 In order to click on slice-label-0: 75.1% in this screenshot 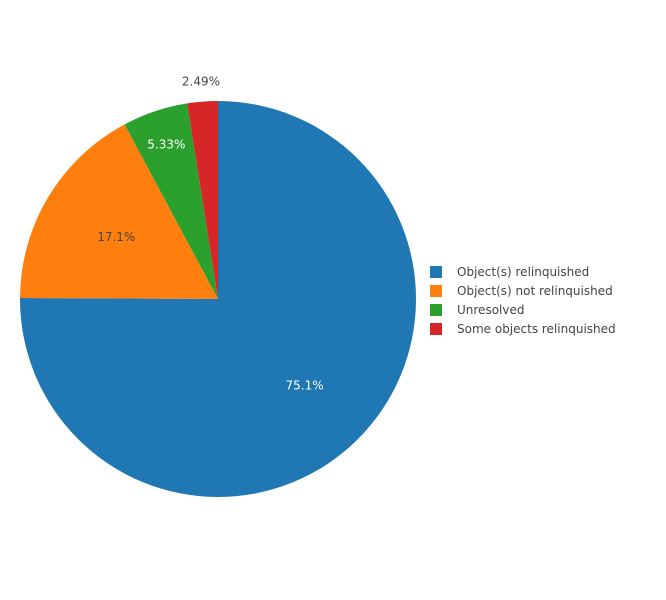, I will do `click(305, 386)`.